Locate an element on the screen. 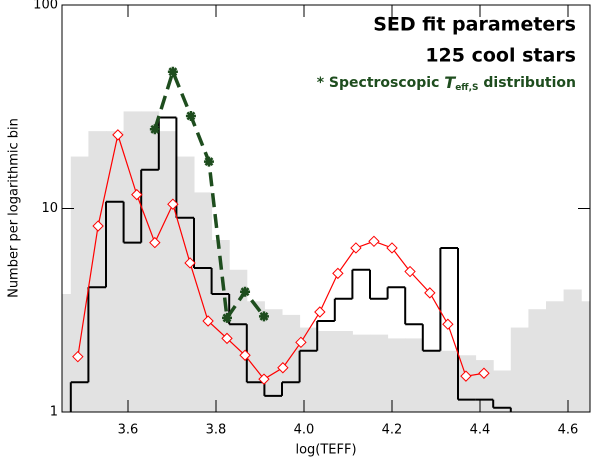 The height and width of the screenshot is (460, 593). annotation-subscript: eff,S is located at coordinates (466, 88).